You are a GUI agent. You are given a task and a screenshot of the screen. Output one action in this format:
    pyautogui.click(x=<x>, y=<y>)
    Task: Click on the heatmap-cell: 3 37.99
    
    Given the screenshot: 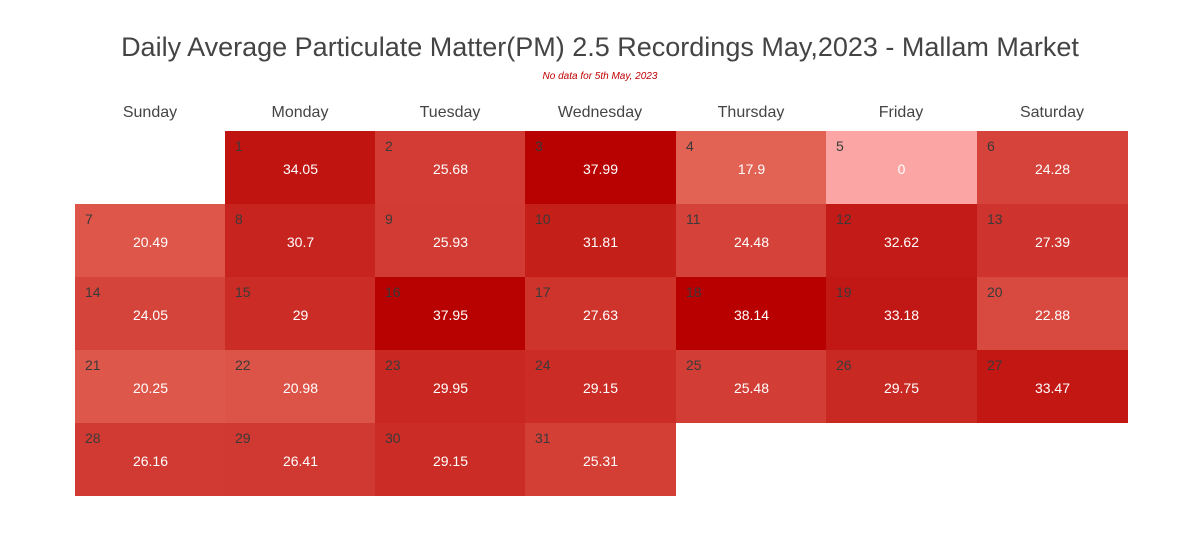 What is the action you would take?
    pyautogui.click(x=600, y=167)
    